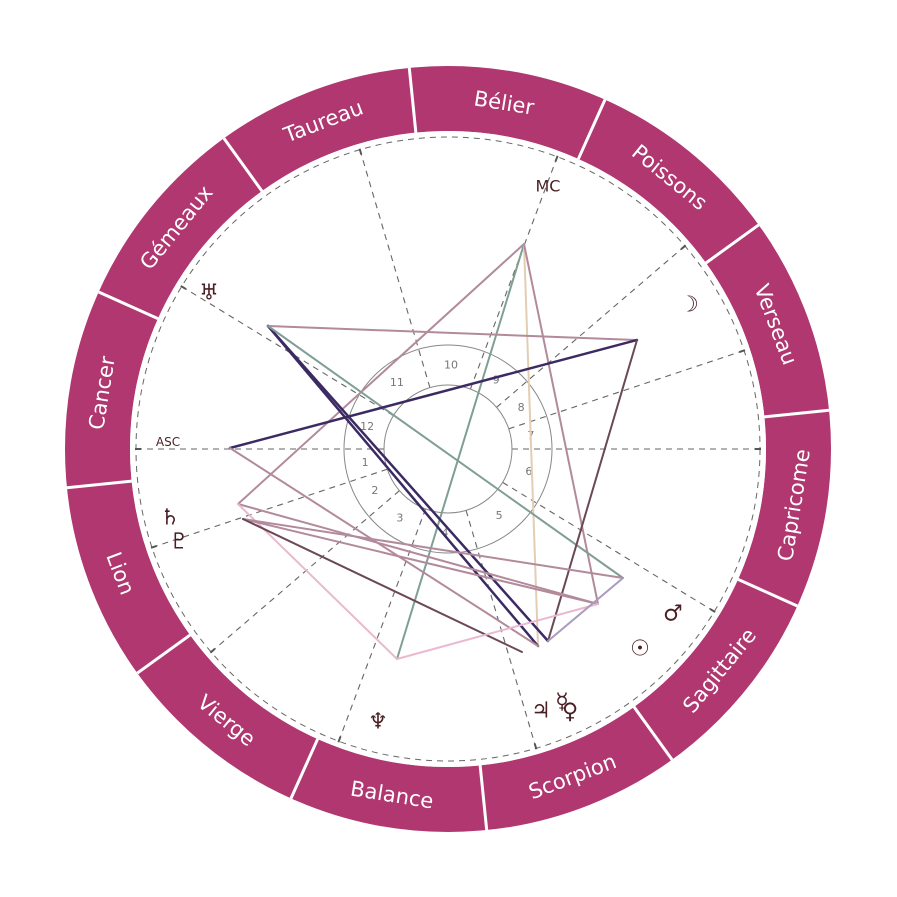 This screenshot has width=897, height=897. I want to click on mc-label: MC, so click(548, 186).